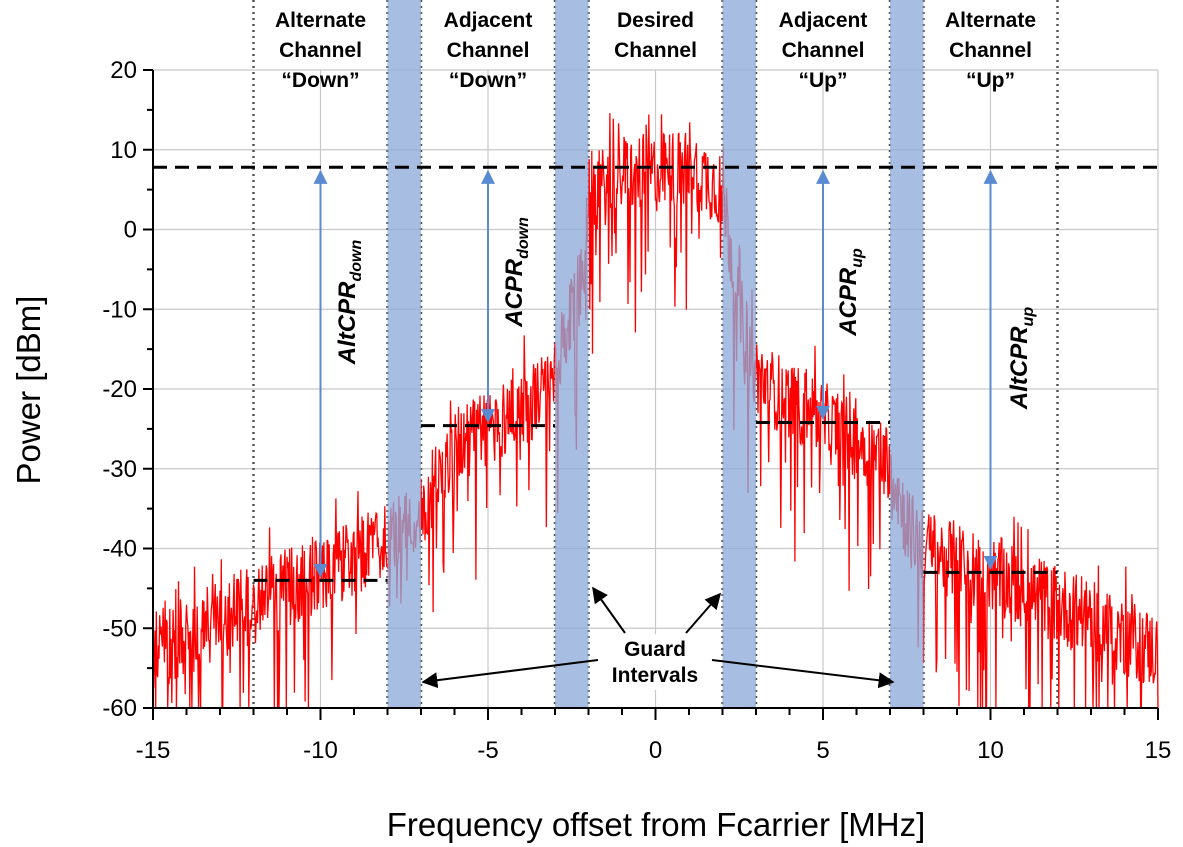 Image resolution: width=1183 pixels, height=847 pixels. Describe the element at coordinates (655, 750) in the screenshot. I see `x-tick-label: 0` at that location.